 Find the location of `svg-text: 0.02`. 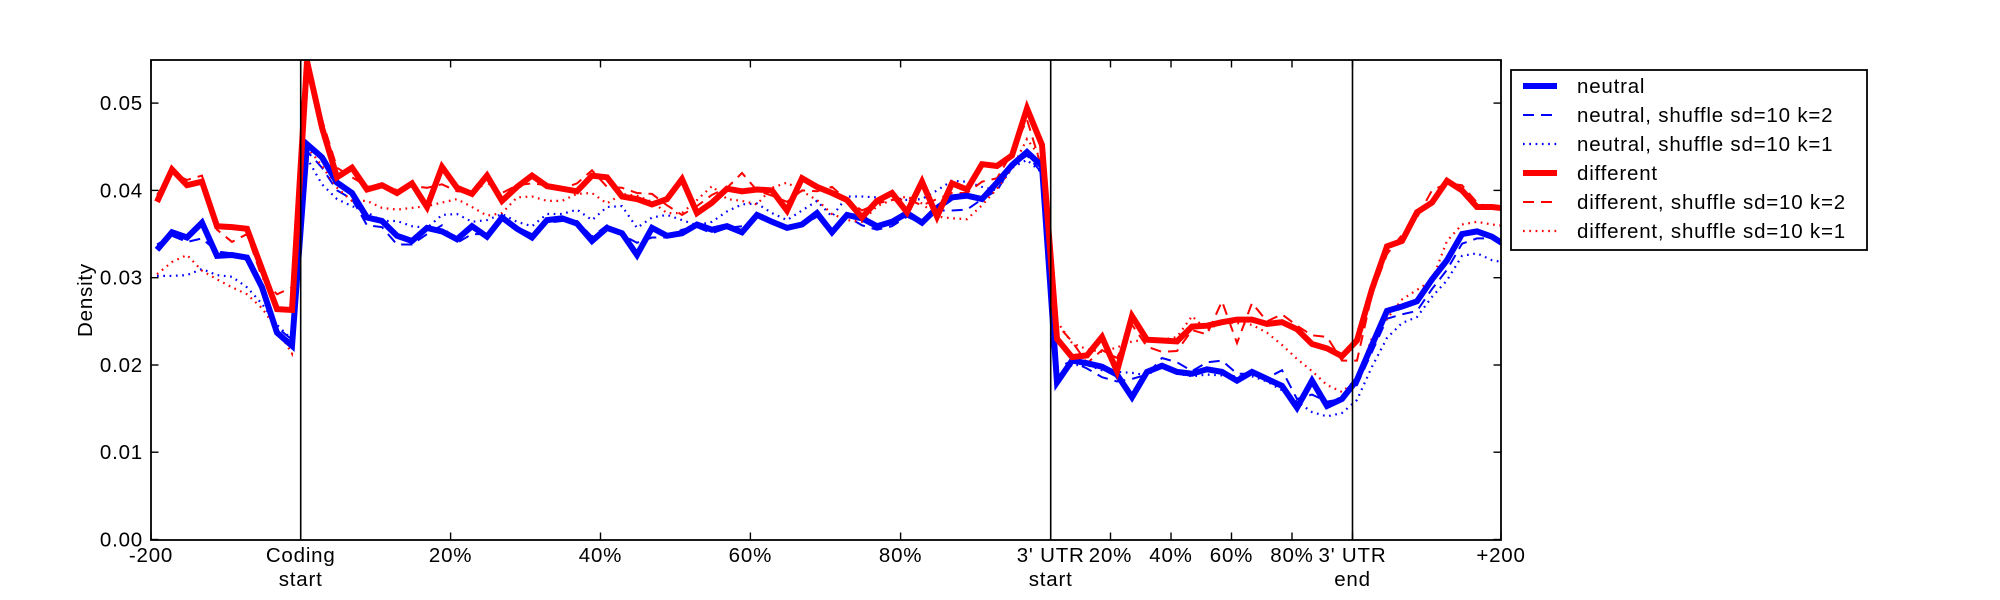

svg-text: 0.02 is located at coordinates (121, 365).